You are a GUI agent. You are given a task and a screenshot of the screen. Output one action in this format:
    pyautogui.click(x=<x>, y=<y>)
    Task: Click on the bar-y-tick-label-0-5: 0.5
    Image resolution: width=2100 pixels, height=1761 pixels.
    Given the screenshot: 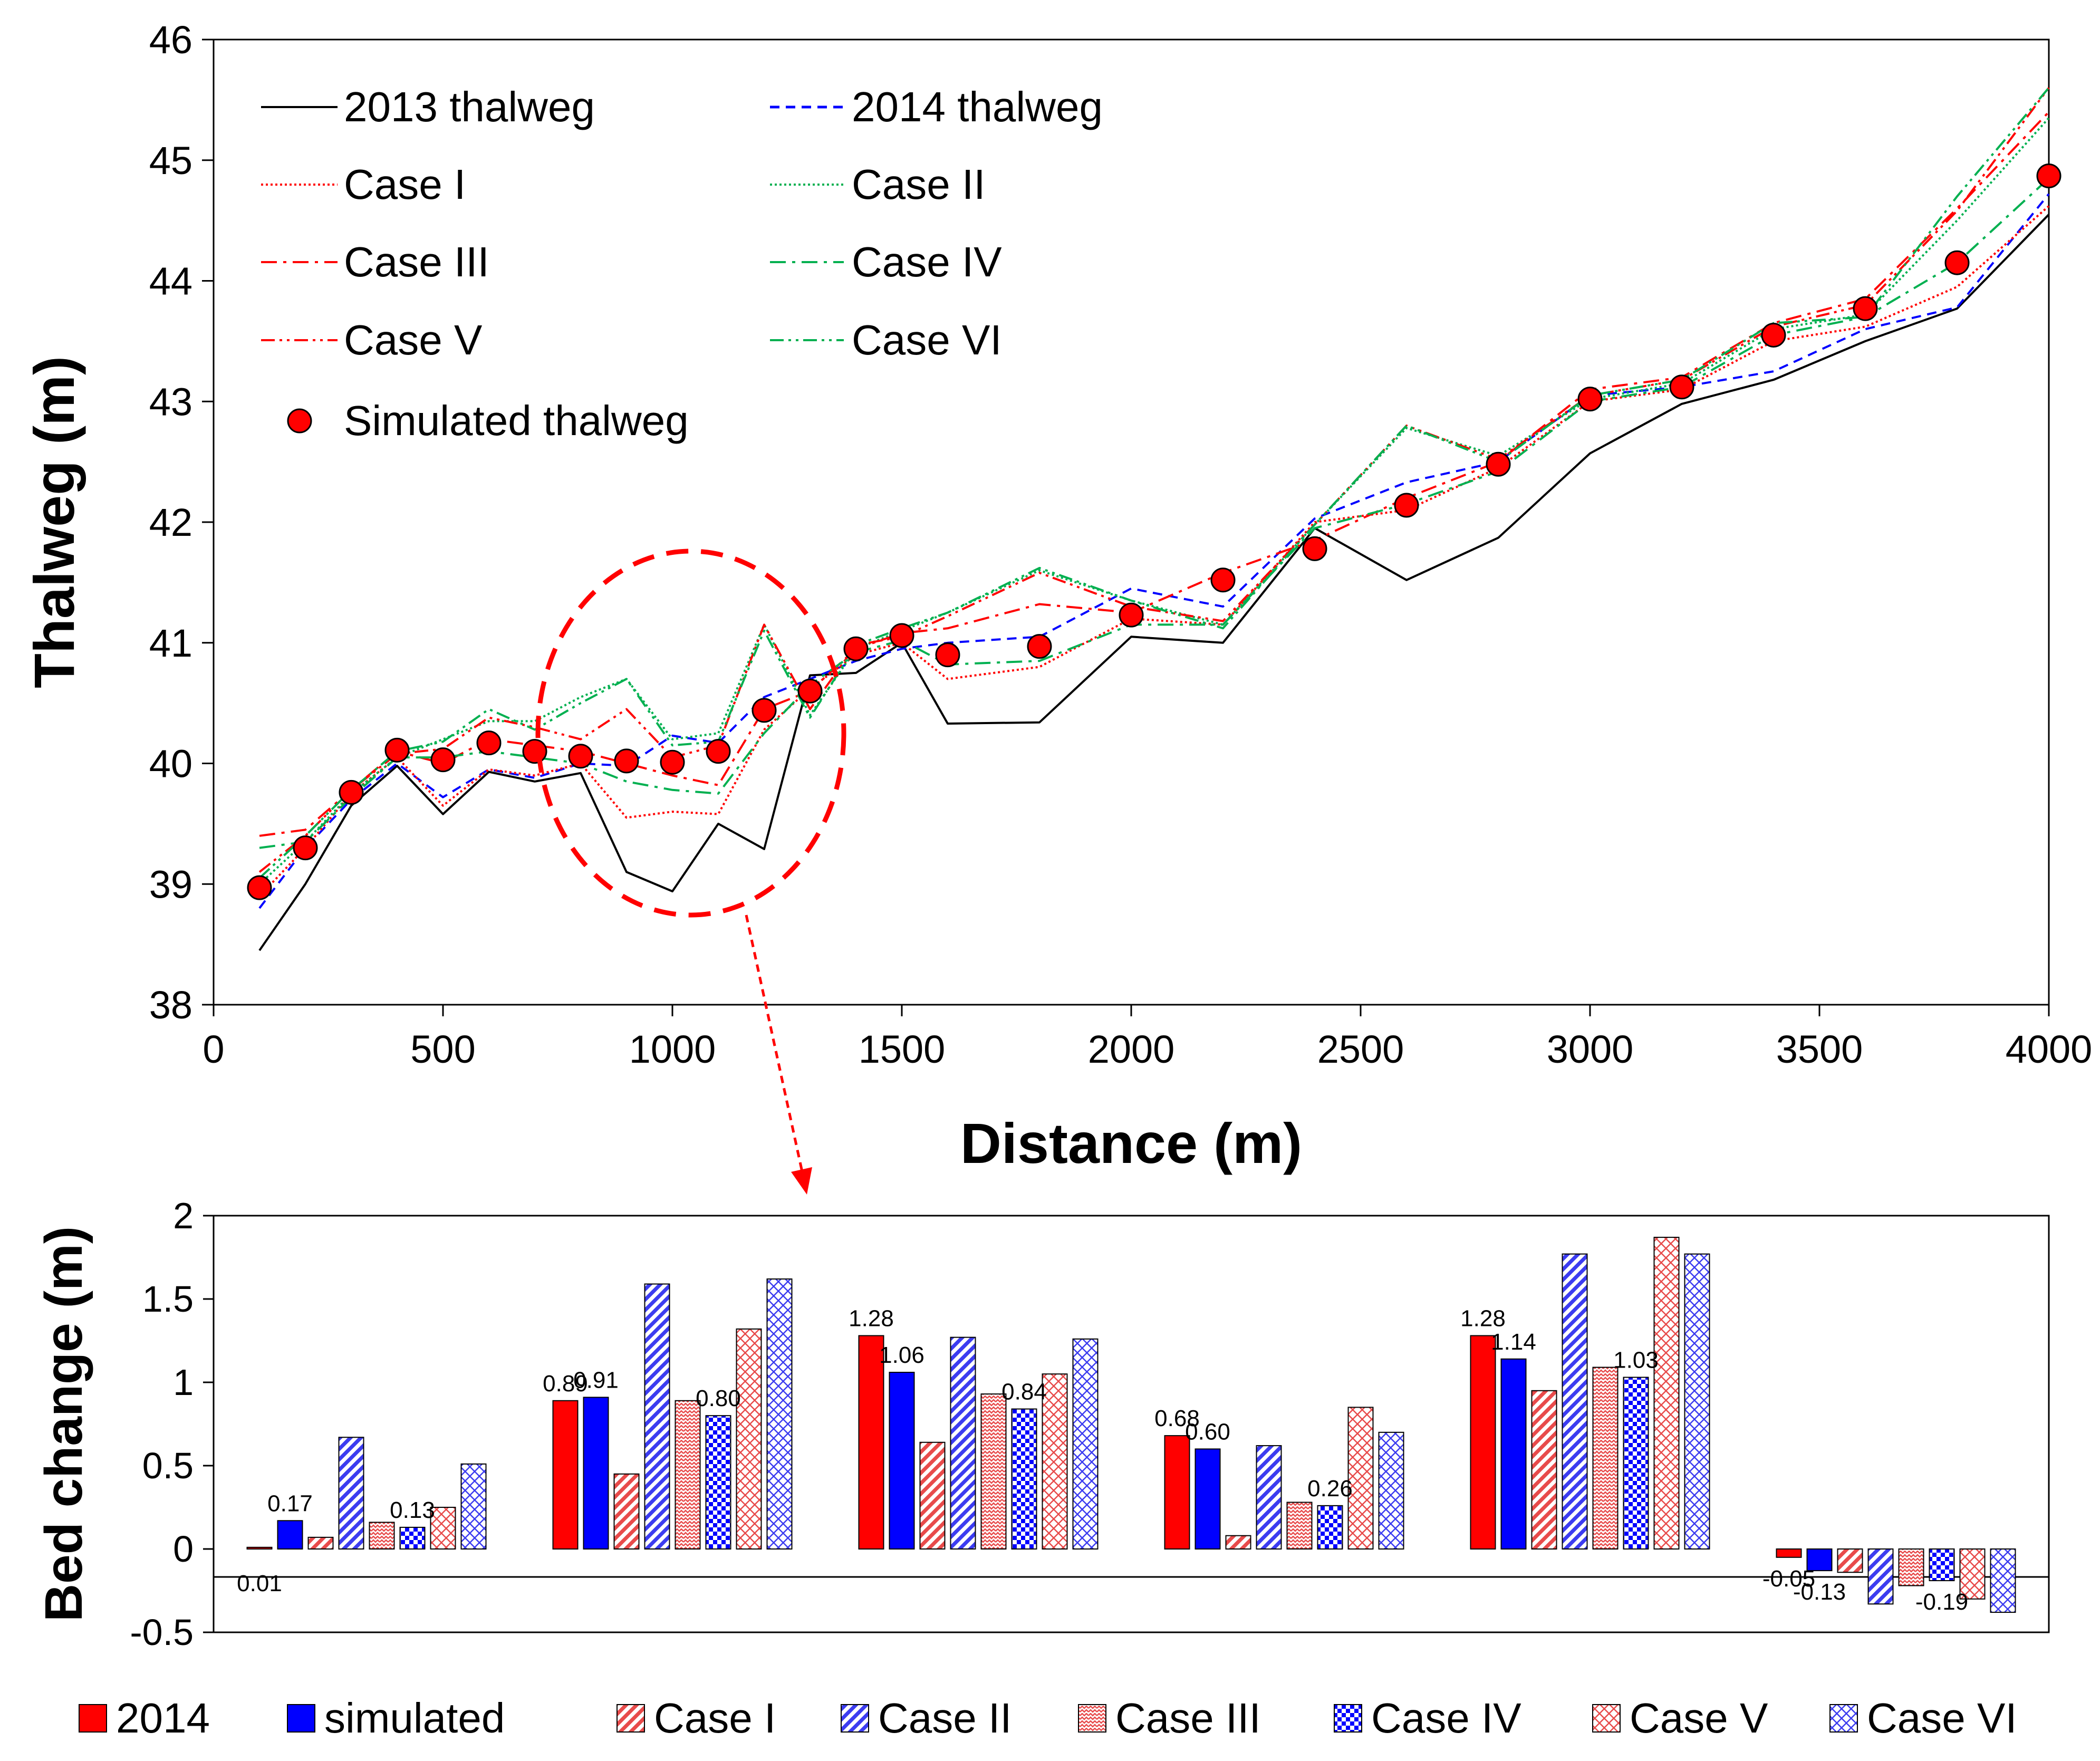 What is the action you would take?
    pyautogui.click(x=168, y=1465)
    